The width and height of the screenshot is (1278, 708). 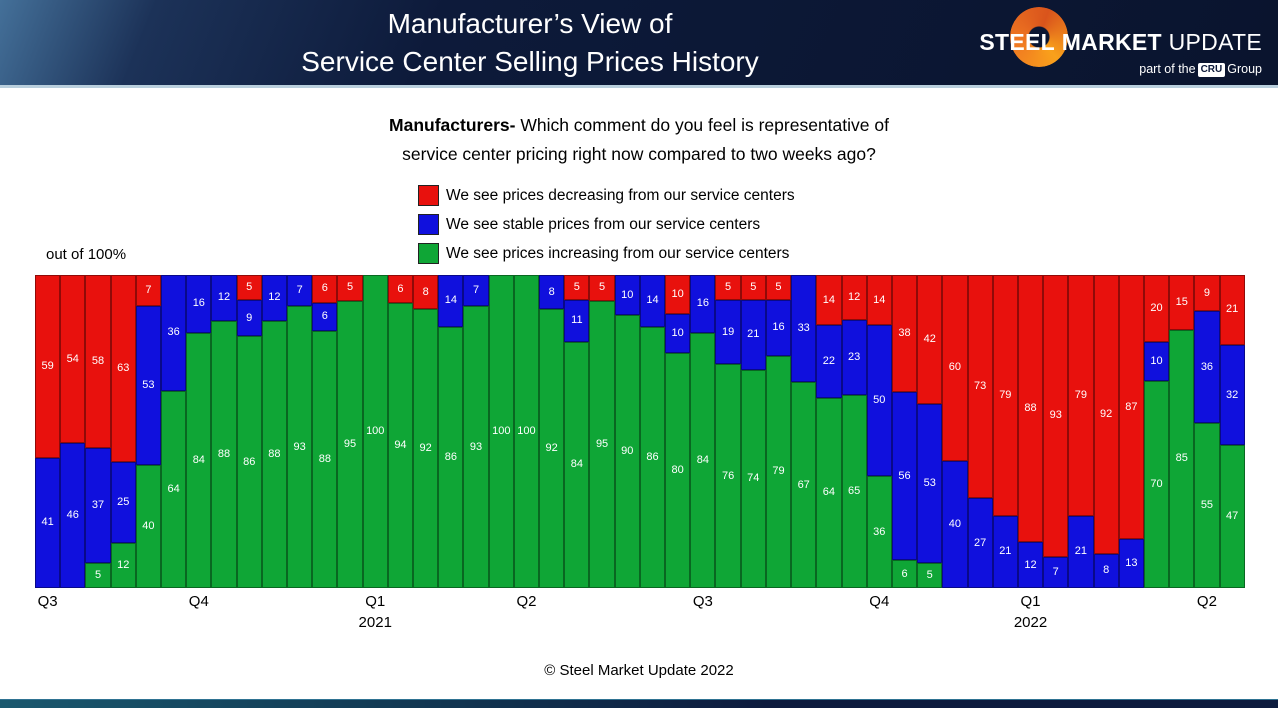 I want to click on bar-value-label: 5, so click(x=778, y=287).